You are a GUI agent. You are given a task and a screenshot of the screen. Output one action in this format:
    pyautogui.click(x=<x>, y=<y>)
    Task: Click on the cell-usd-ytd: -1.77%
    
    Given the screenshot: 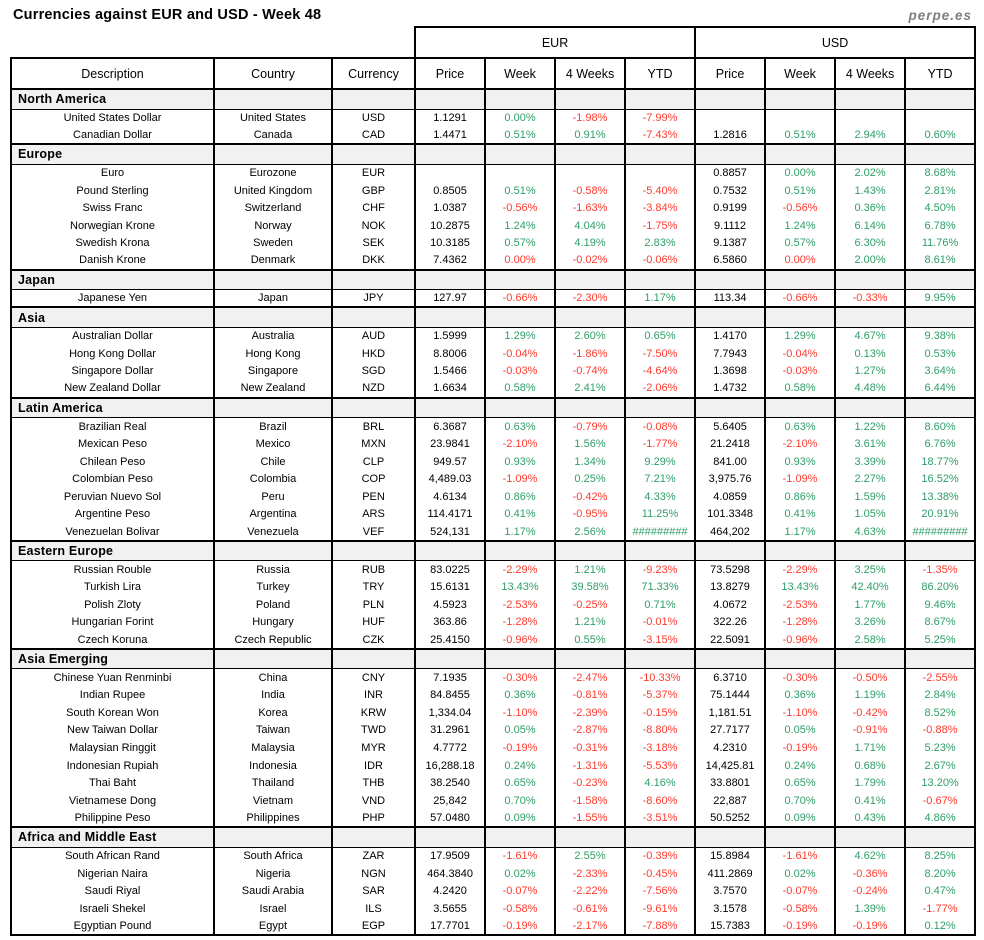 What is the action you would take?
    pyautogui.click(x=940, y=908)
    